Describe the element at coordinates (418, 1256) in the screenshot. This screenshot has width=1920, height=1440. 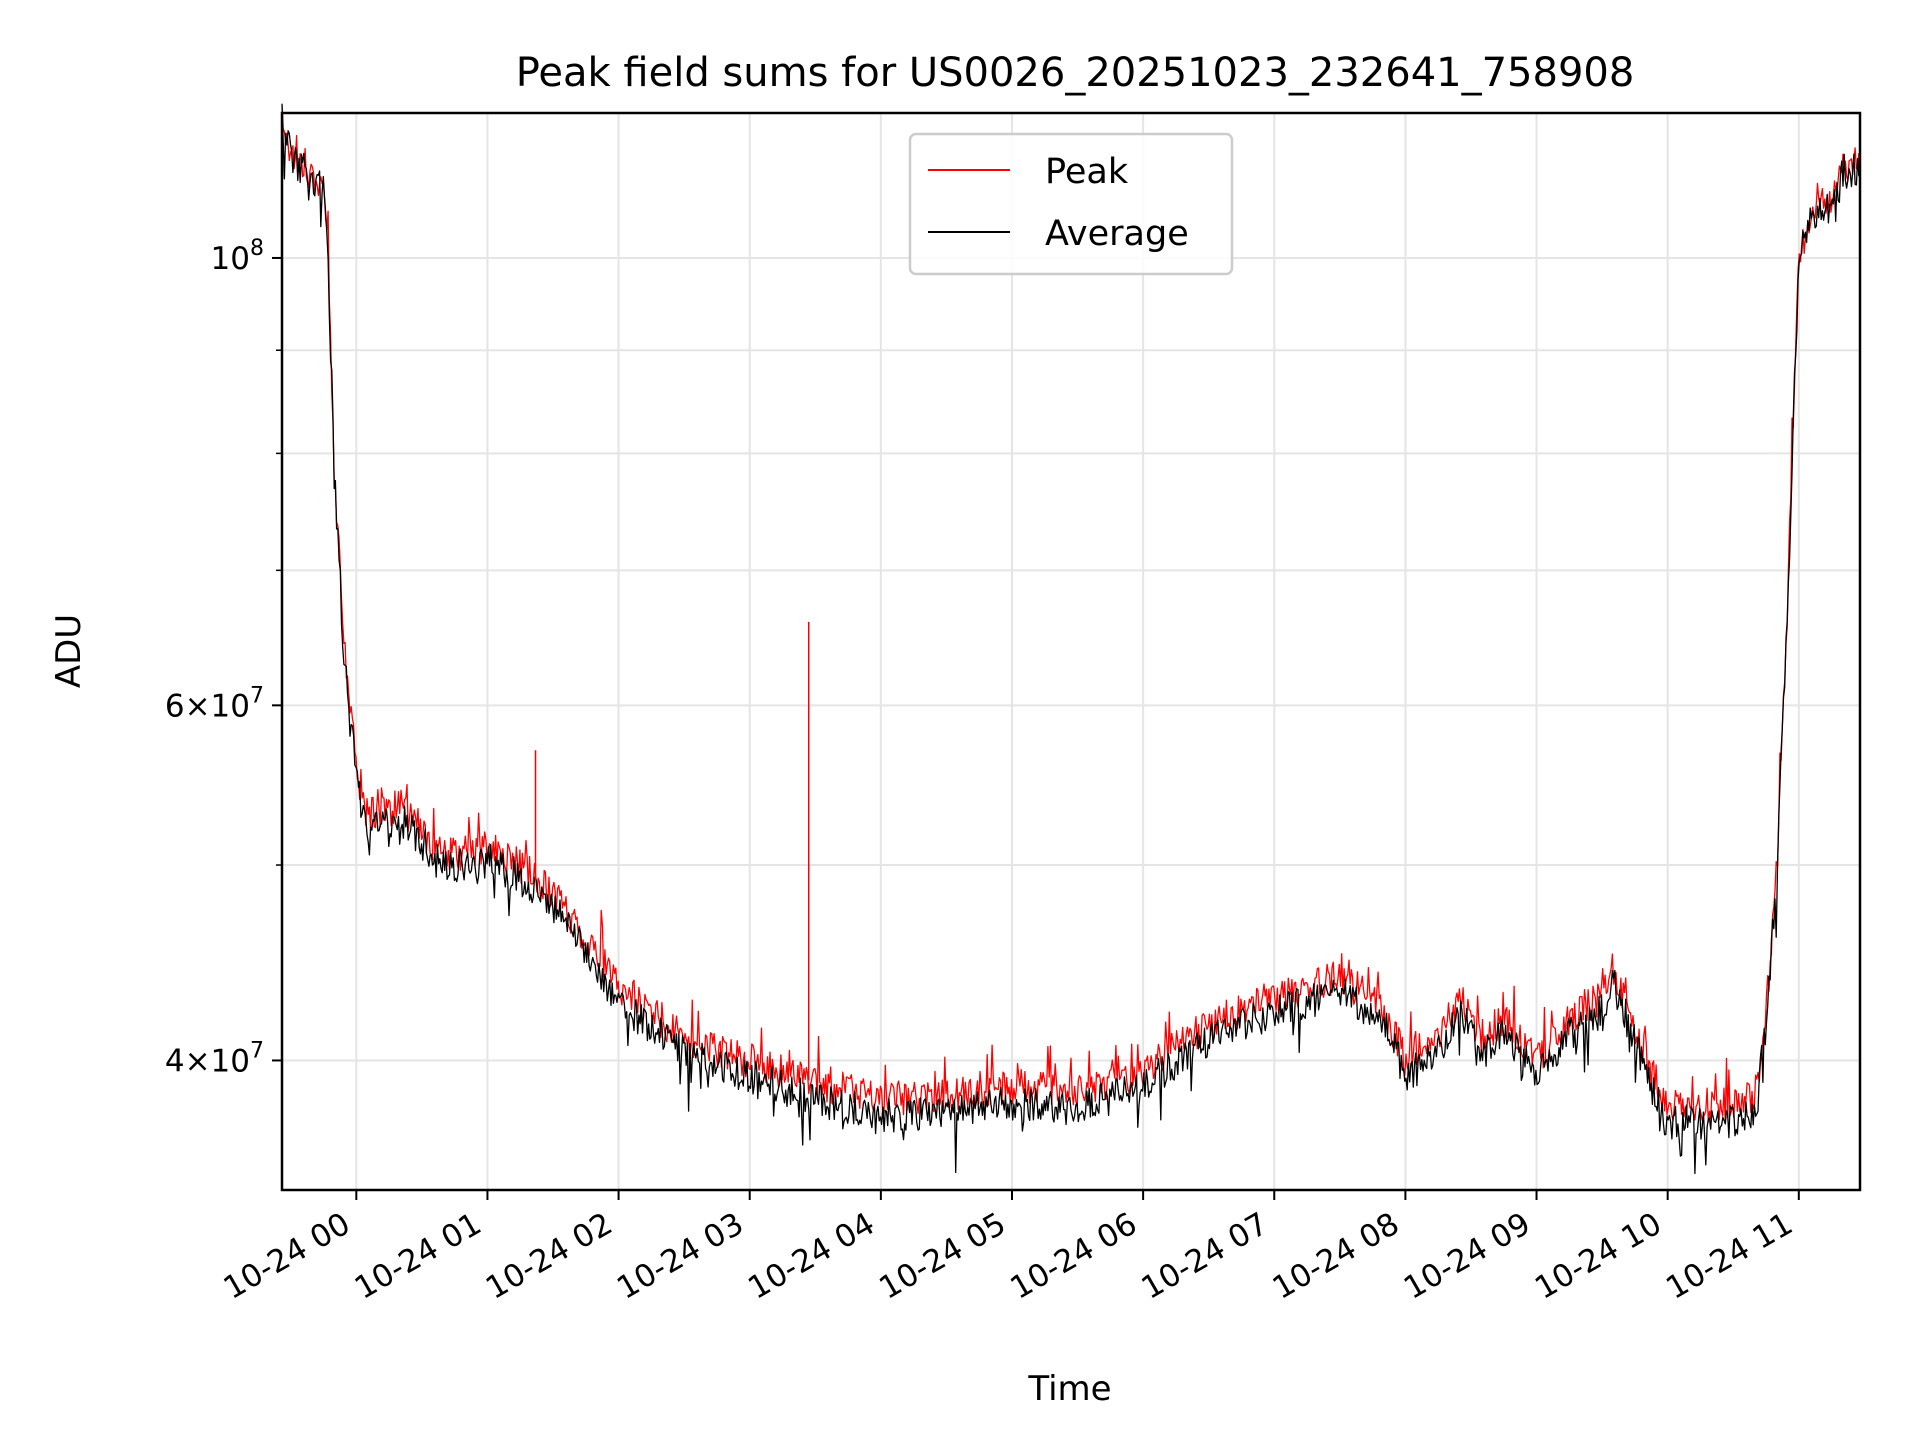
I see `x-tick-label: 10-24 01` at that location.